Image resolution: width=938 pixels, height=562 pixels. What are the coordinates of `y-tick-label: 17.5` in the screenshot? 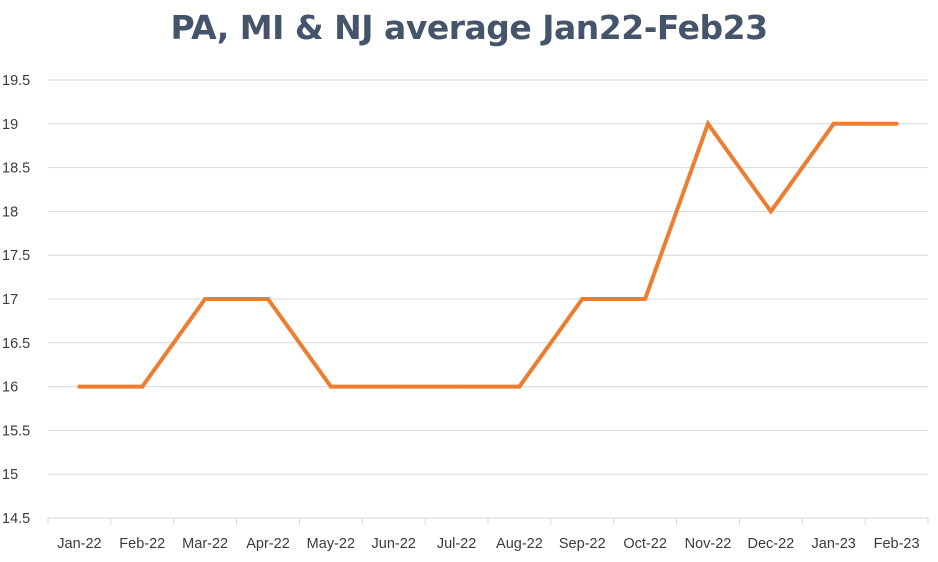 It's located at (16, 256).